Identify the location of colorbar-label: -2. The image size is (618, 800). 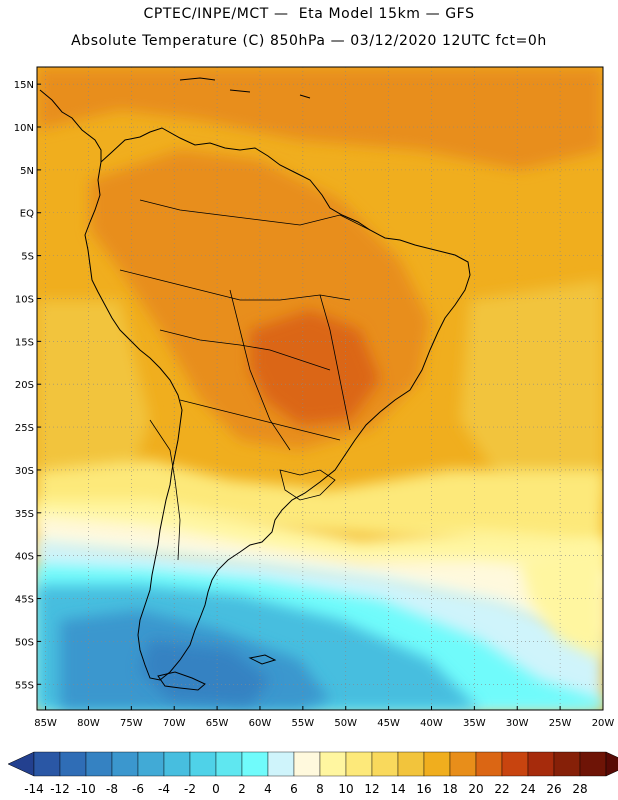
(190, 789).